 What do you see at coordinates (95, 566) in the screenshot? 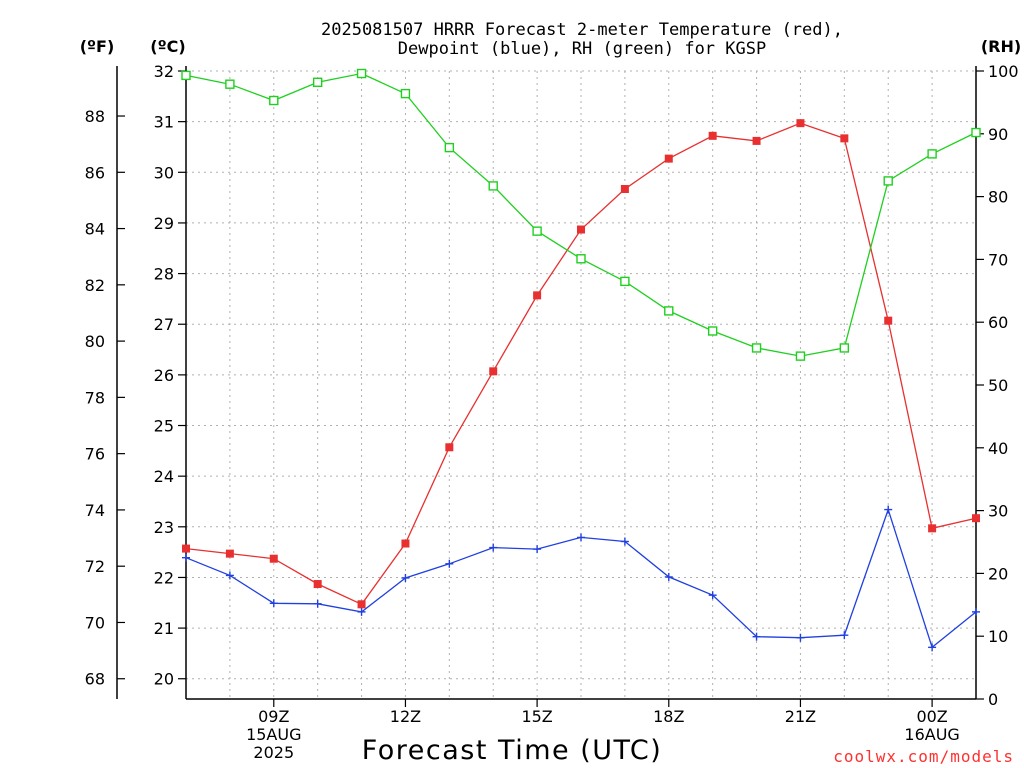
I see `fahrenheit-tick-label: 72` at bounding box center [95, 566].